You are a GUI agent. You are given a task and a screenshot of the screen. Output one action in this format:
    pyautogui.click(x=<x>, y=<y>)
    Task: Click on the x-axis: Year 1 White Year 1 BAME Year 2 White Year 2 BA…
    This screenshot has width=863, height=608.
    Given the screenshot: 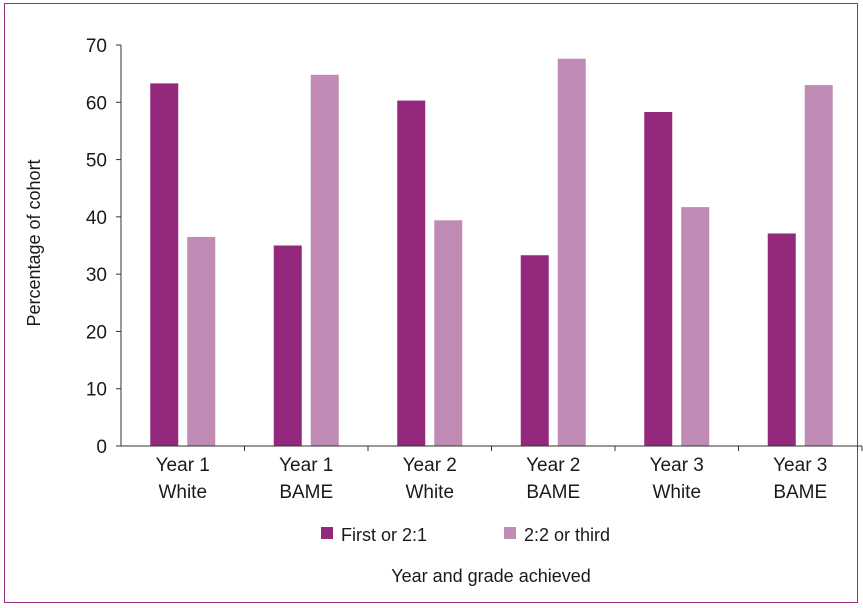 What is the action you would take?
    pyautogui.click(x=492, y=474)
    